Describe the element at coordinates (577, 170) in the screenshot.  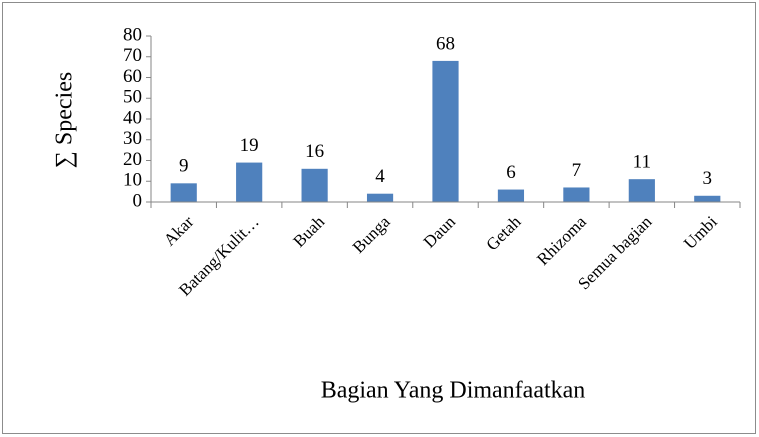
I see `data-label: 7` at that location.